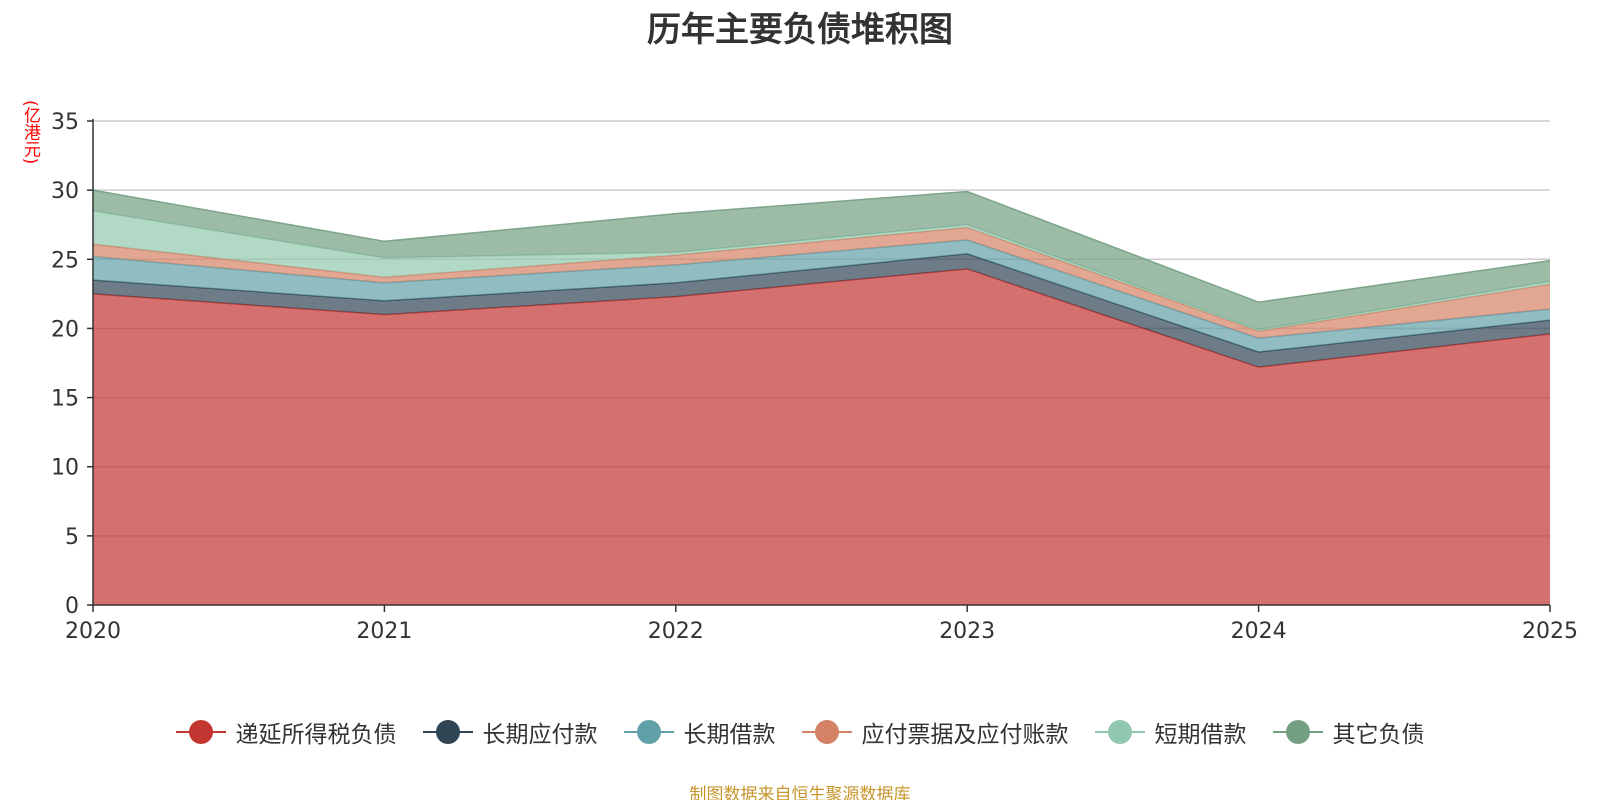 The image size is (1600, 800). Describe the element at coordinates (800, 732) in the screenshot. I see `legend: 递延所得税负债 长期应付款 长期借款 应付票据及应付账款 短期借款 其它负债` at that location.